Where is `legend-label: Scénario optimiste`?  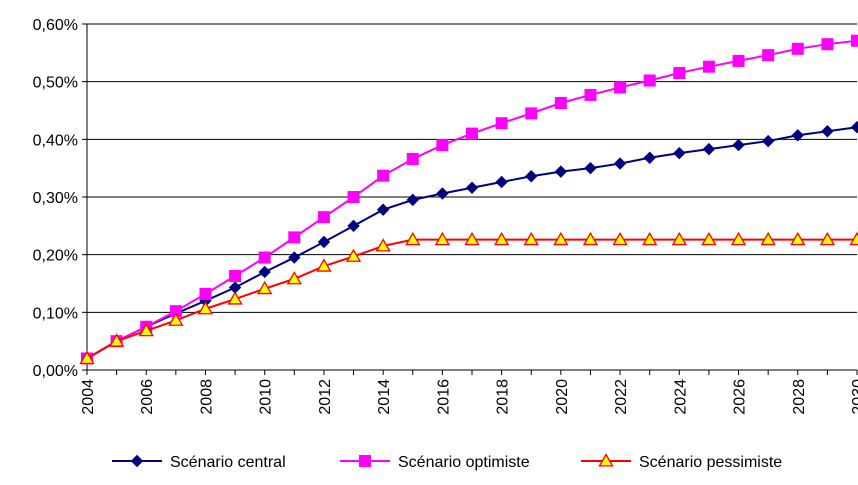
legend-label: Scénario optimiste is located at coordinates (464, 462).